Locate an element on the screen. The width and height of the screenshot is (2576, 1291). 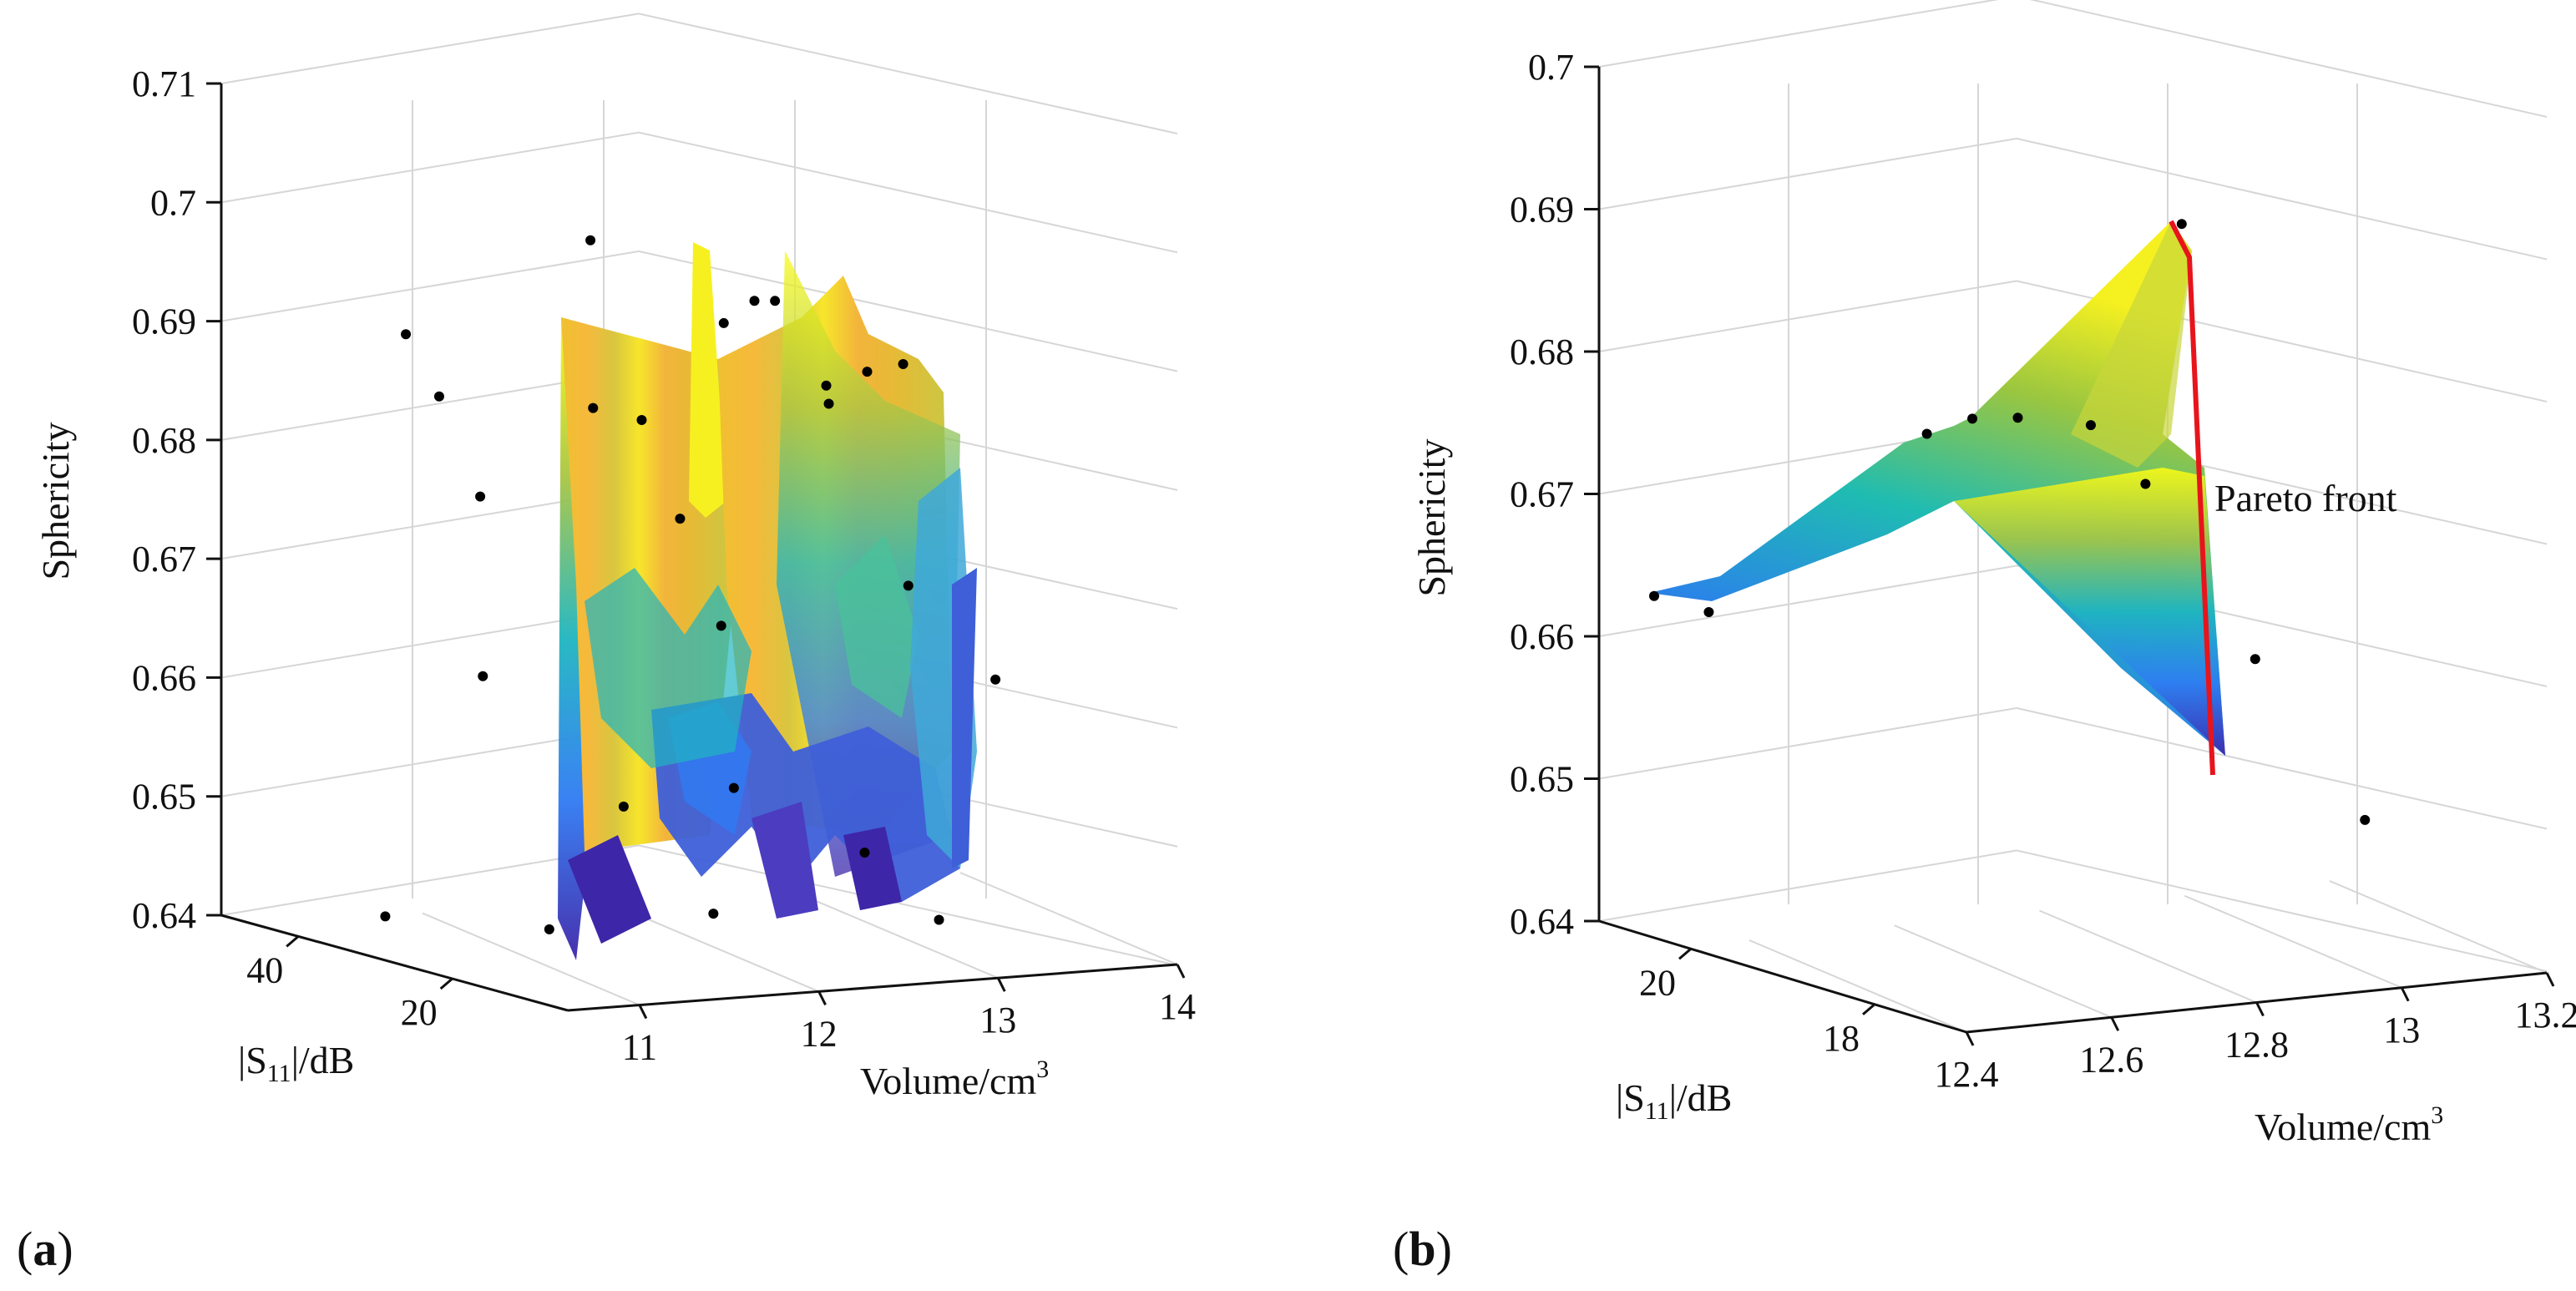
panel-b-points is located at coordinates (2010, 522).